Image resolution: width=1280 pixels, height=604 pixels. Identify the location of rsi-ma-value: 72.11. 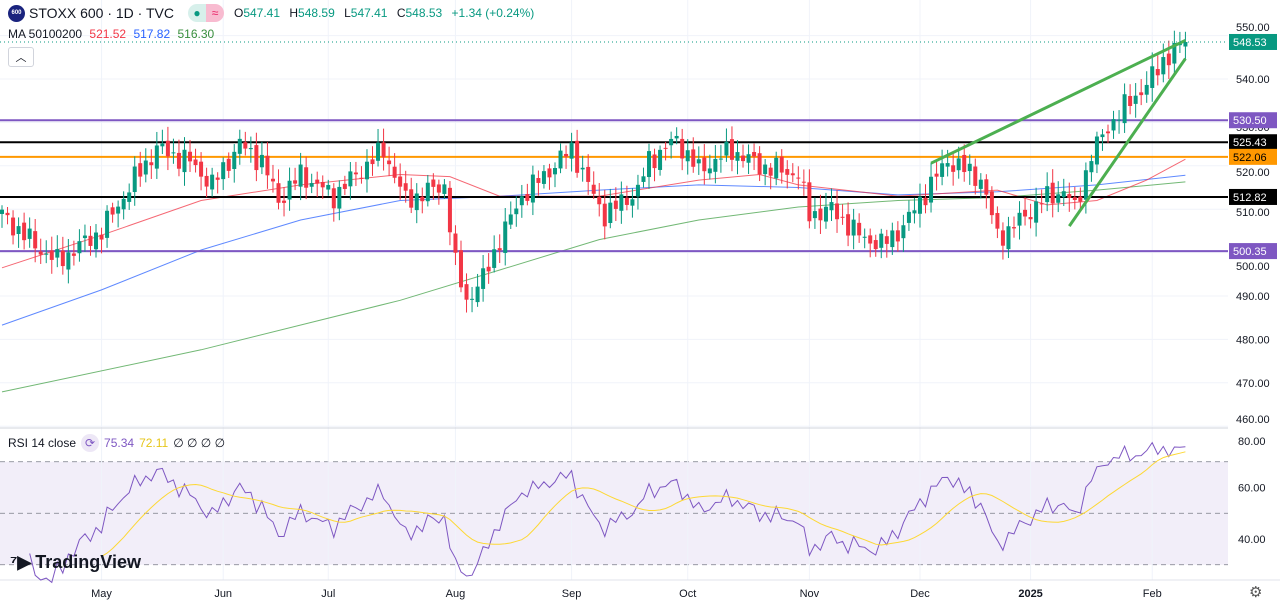
(154, 443).